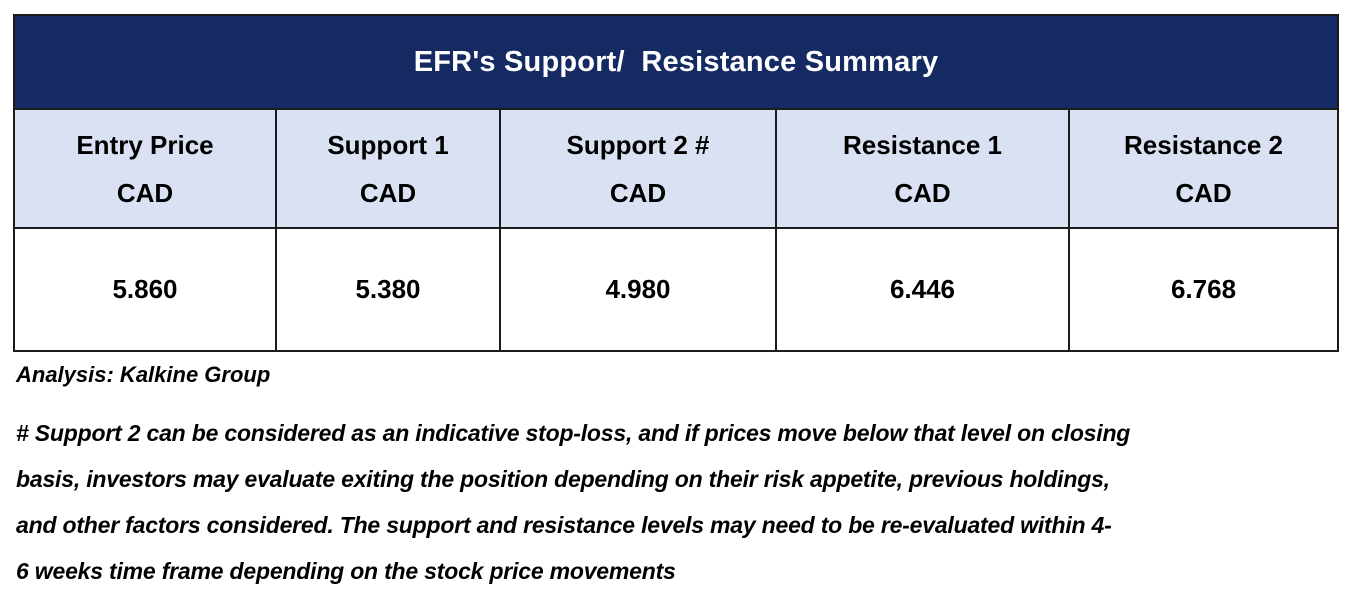 Image resolution: width=1350 pixels, height=611 pixels. I want to click on column-label: Support 1, so click(388, 144).